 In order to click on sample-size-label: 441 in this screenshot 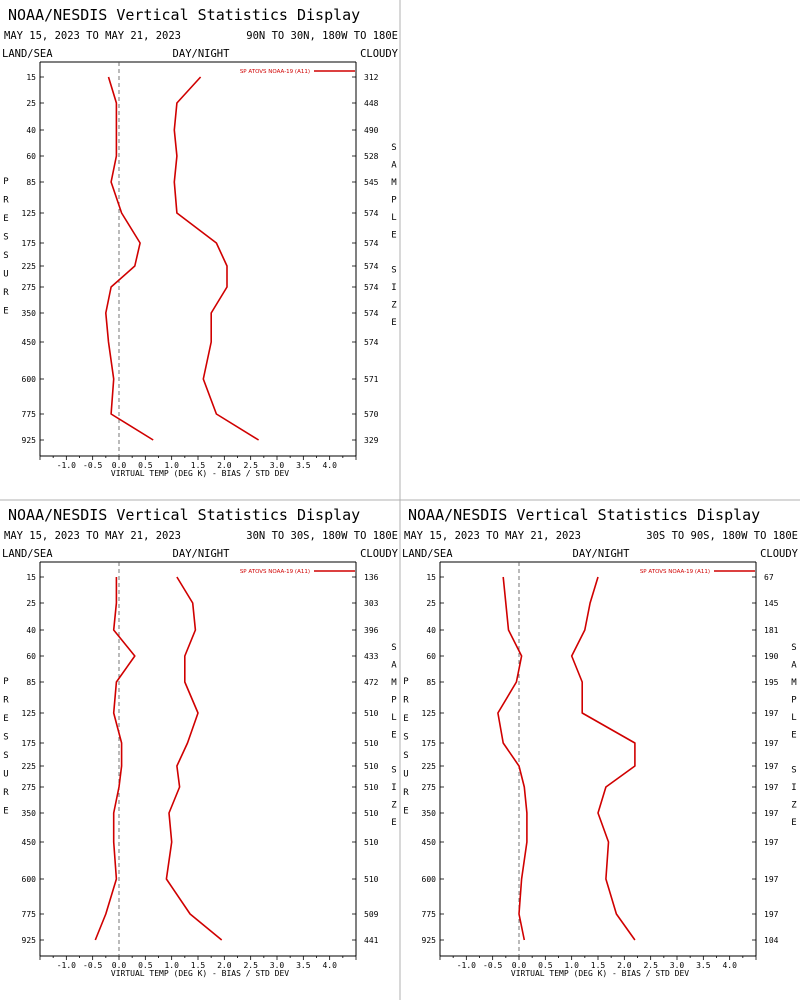, I will do `click(371, 940)`.